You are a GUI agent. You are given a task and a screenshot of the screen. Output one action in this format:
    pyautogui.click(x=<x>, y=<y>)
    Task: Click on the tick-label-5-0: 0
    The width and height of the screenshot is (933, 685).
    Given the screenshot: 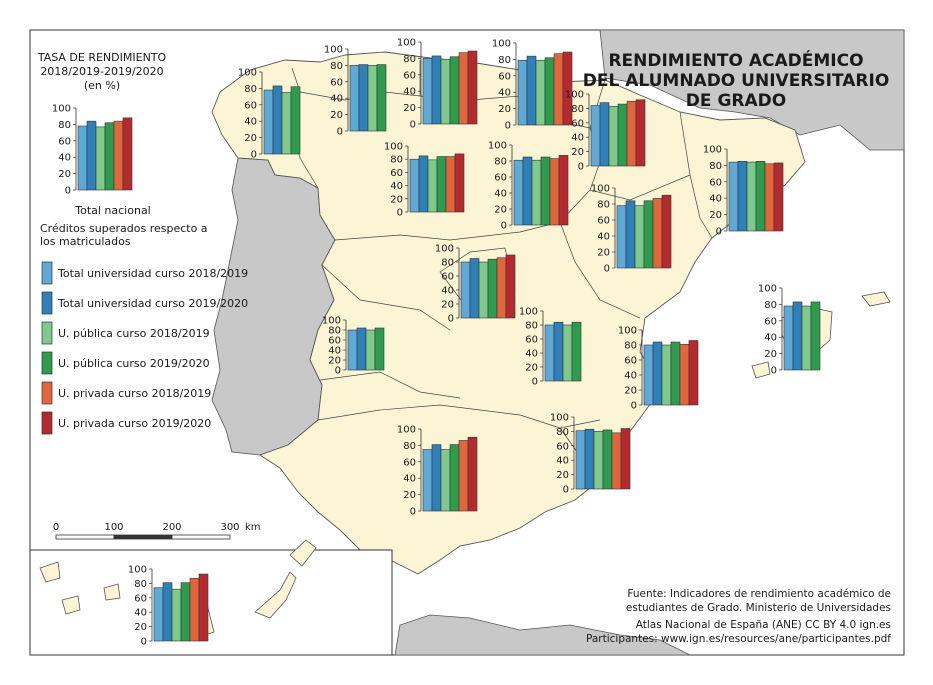 What is the action you would take?
    pyautogui.click(x=581, y=167)
    